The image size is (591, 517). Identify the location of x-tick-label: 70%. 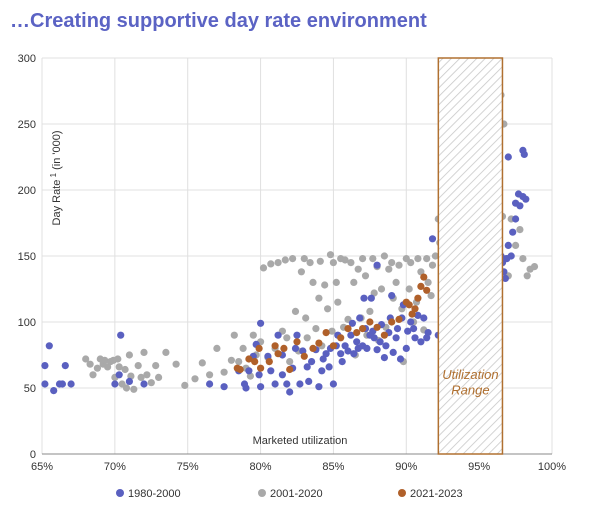
(115, 467).